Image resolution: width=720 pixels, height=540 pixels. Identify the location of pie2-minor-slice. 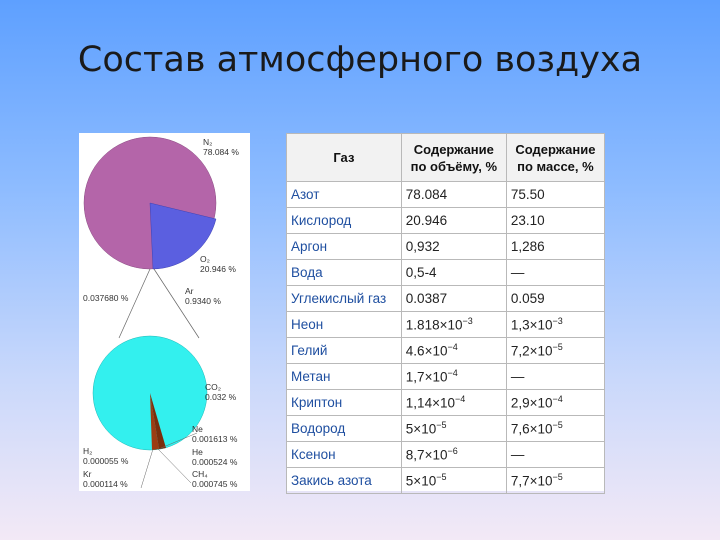
(154, 421).